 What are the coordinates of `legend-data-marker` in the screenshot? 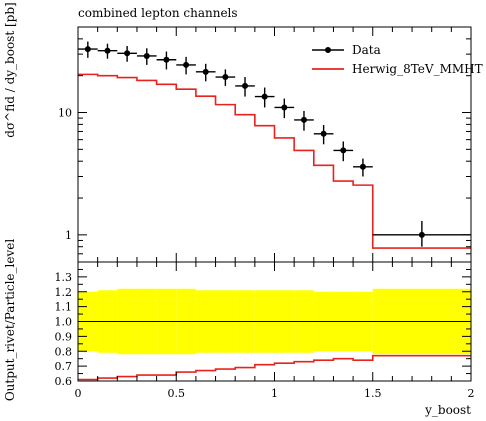 It's located at (328, 50).